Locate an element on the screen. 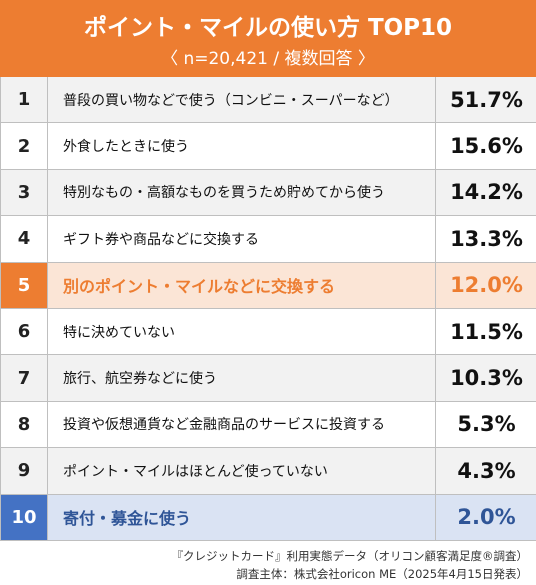  table-row: 3 特別なもの・高額なものを買うため貯めてから使う 14.2% is located at coordinates (268, 193).